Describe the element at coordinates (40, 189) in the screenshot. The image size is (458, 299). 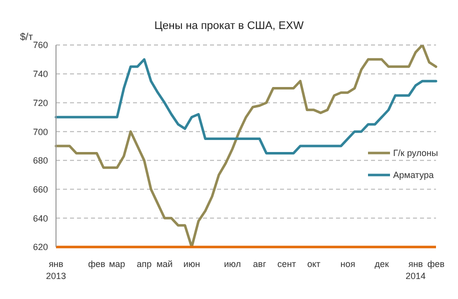
I see `y-tick-label: 660` at that location.